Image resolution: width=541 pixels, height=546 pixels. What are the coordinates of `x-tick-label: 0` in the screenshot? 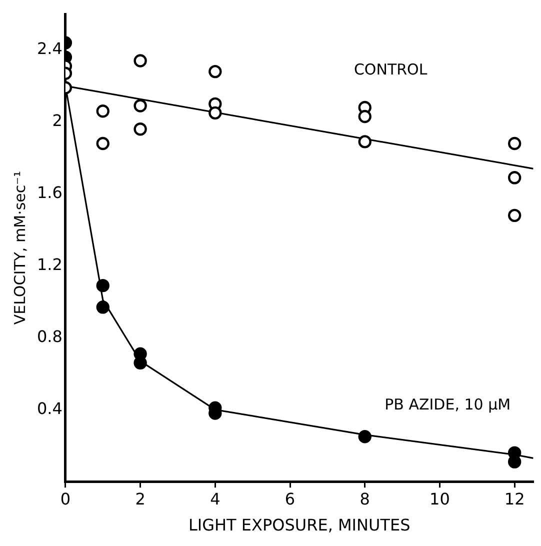 It's located at (65, 498).